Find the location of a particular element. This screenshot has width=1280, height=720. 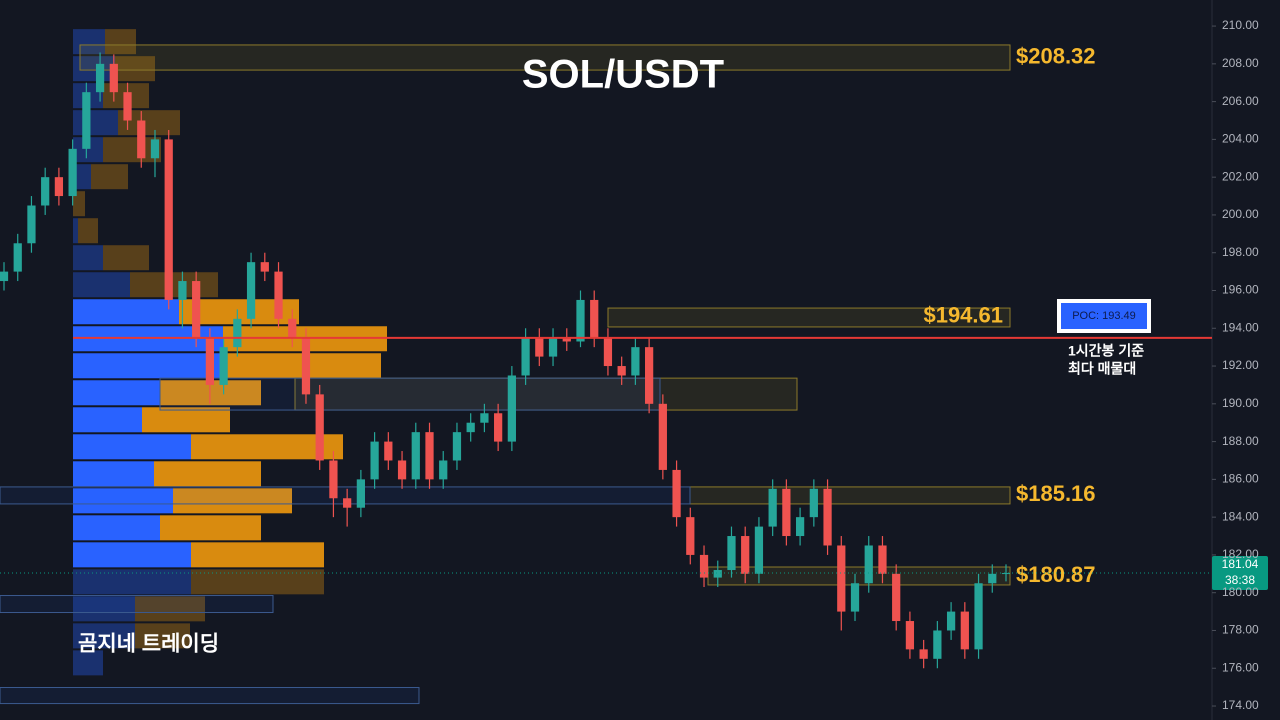

y-tick-label: 188.00 is located at coordinates (1240, 441).